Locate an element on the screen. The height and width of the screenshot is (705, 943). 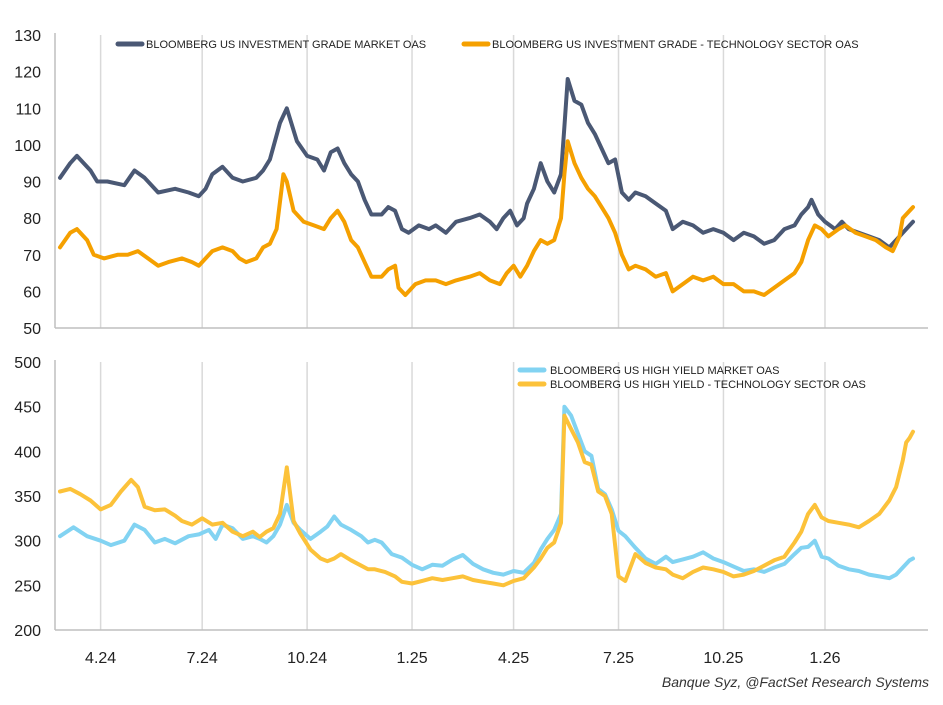
y-tick-label: 50 is located at coordinates (32, 329).